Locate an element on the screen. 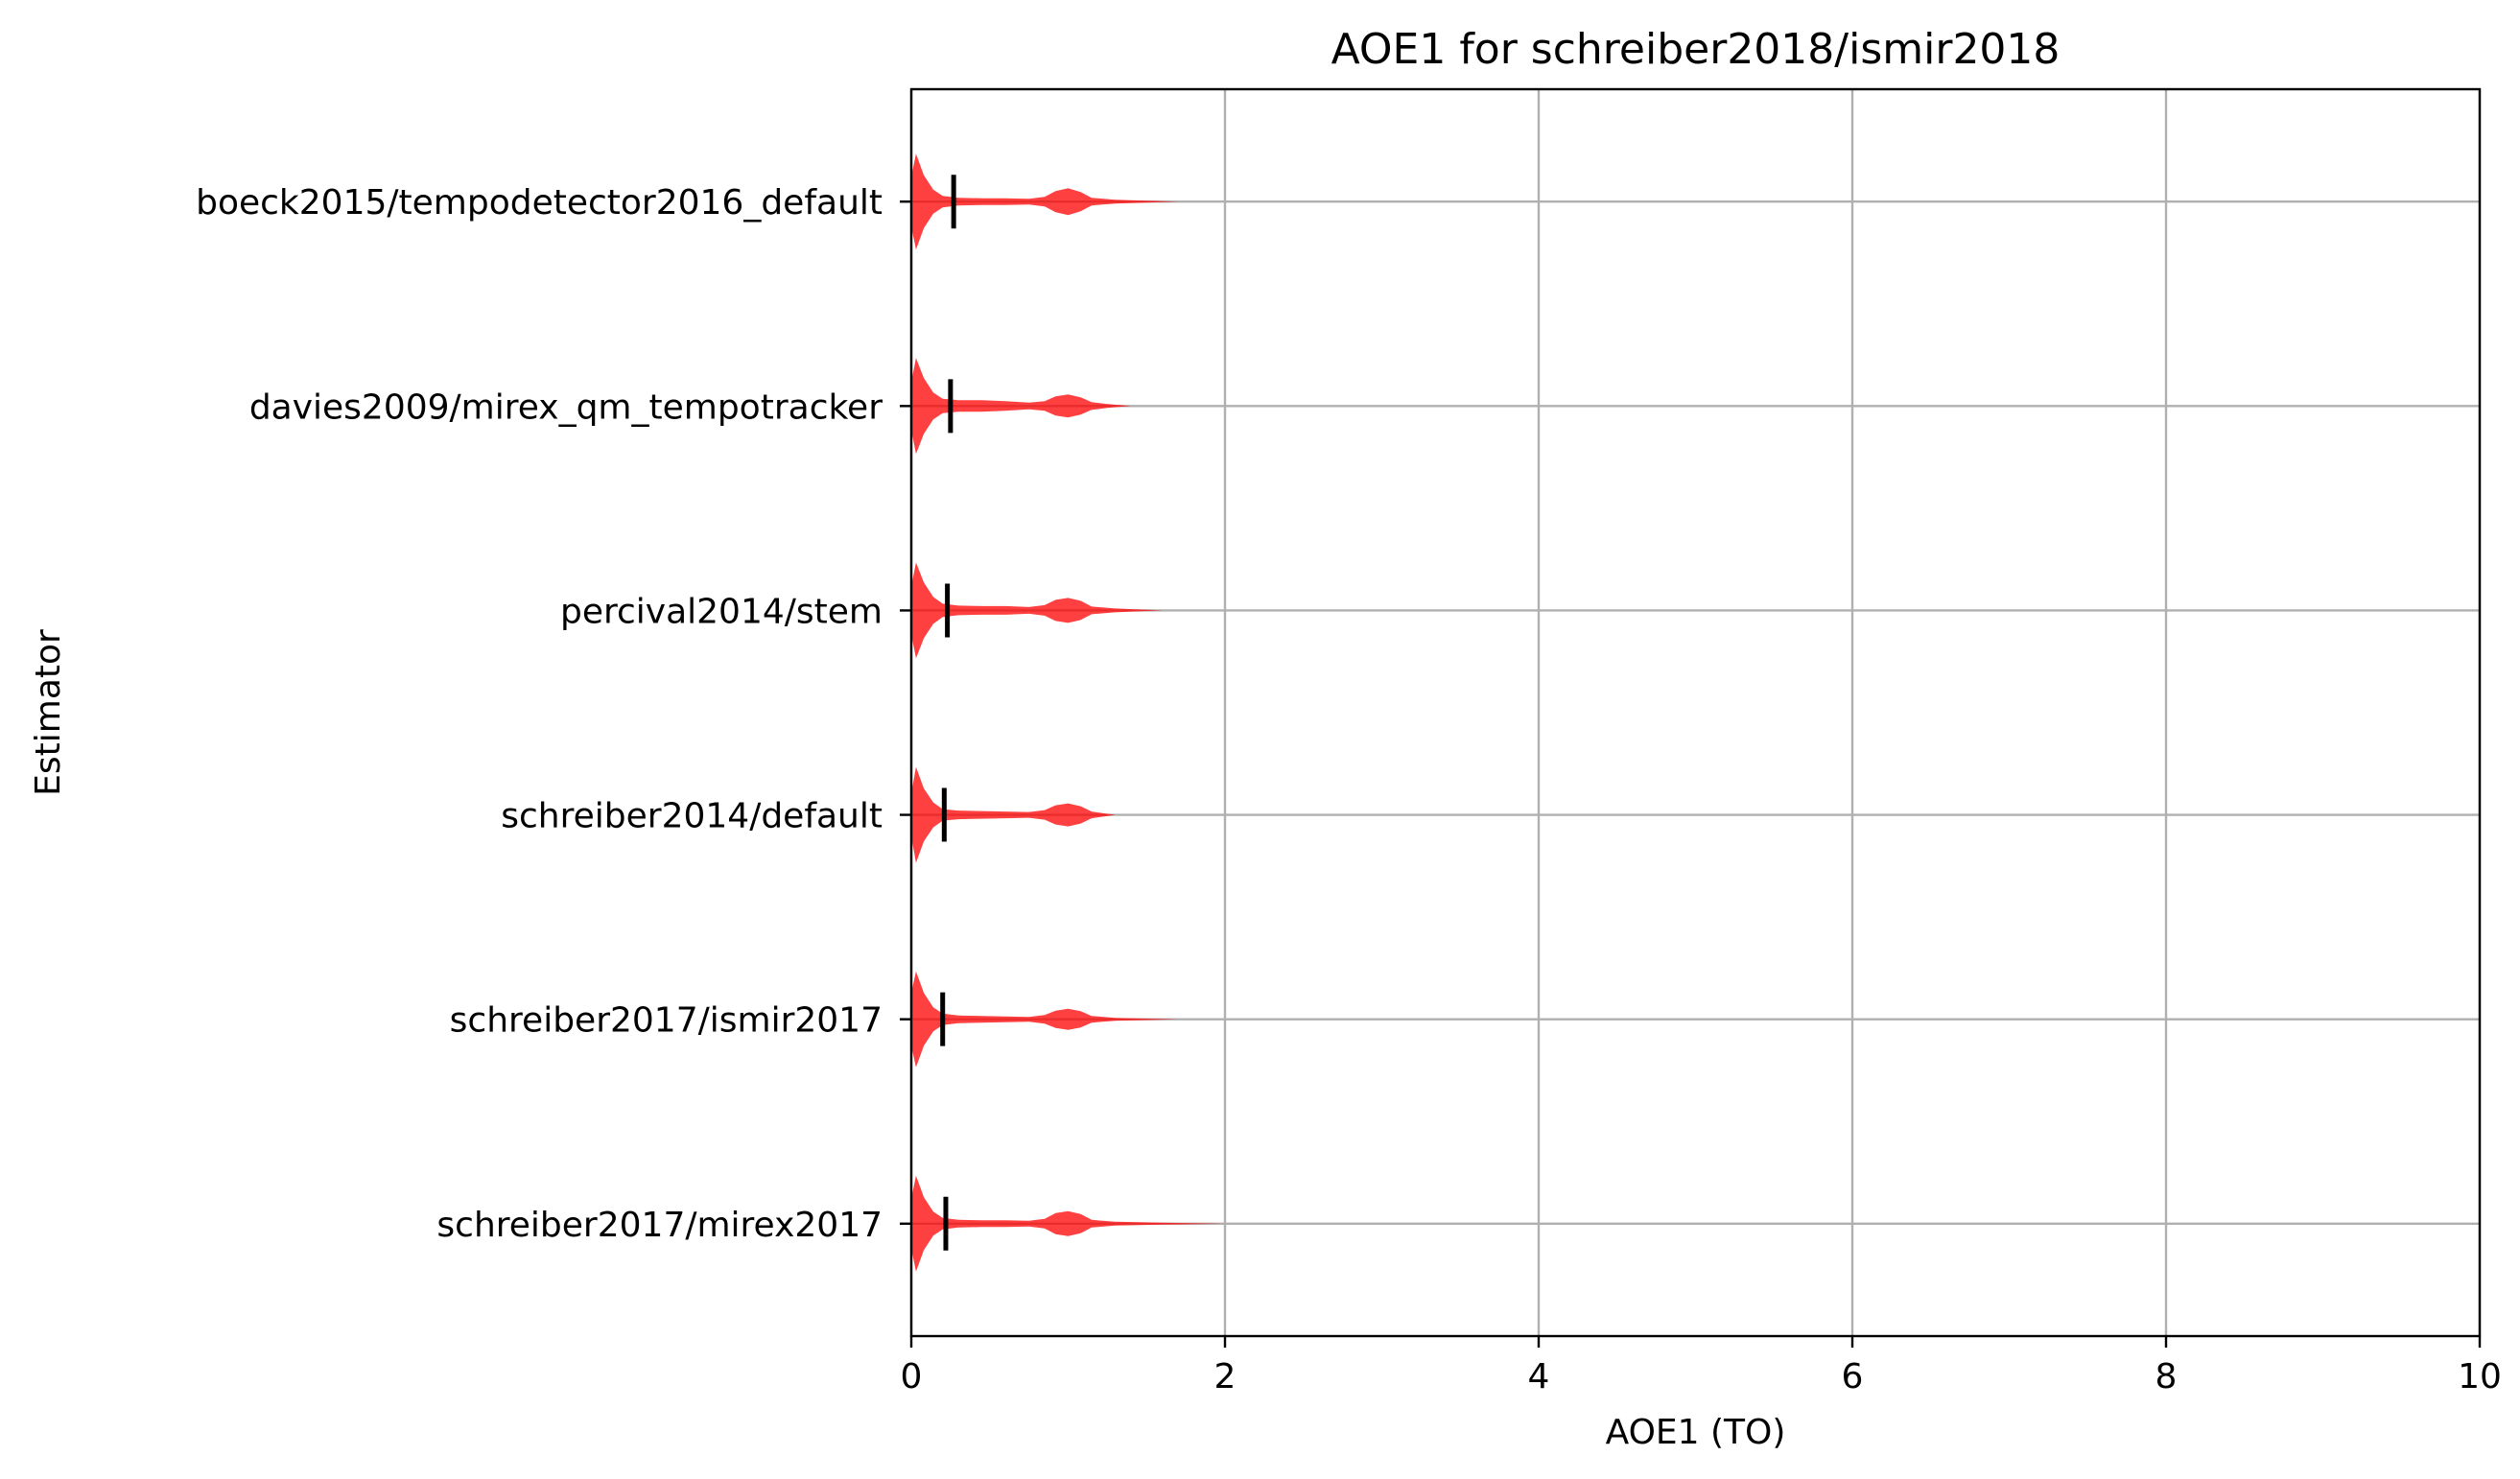 The height and width of the screenshot is (1479, 2520). x-axis-label: AOE1 (TO) is located at coordinates (1696, 1432).